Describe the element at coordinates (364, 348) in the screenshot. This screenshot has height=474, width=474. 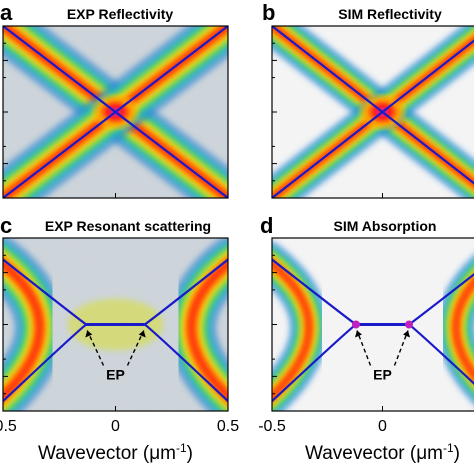
I see `ep-arrow-left` at that location.